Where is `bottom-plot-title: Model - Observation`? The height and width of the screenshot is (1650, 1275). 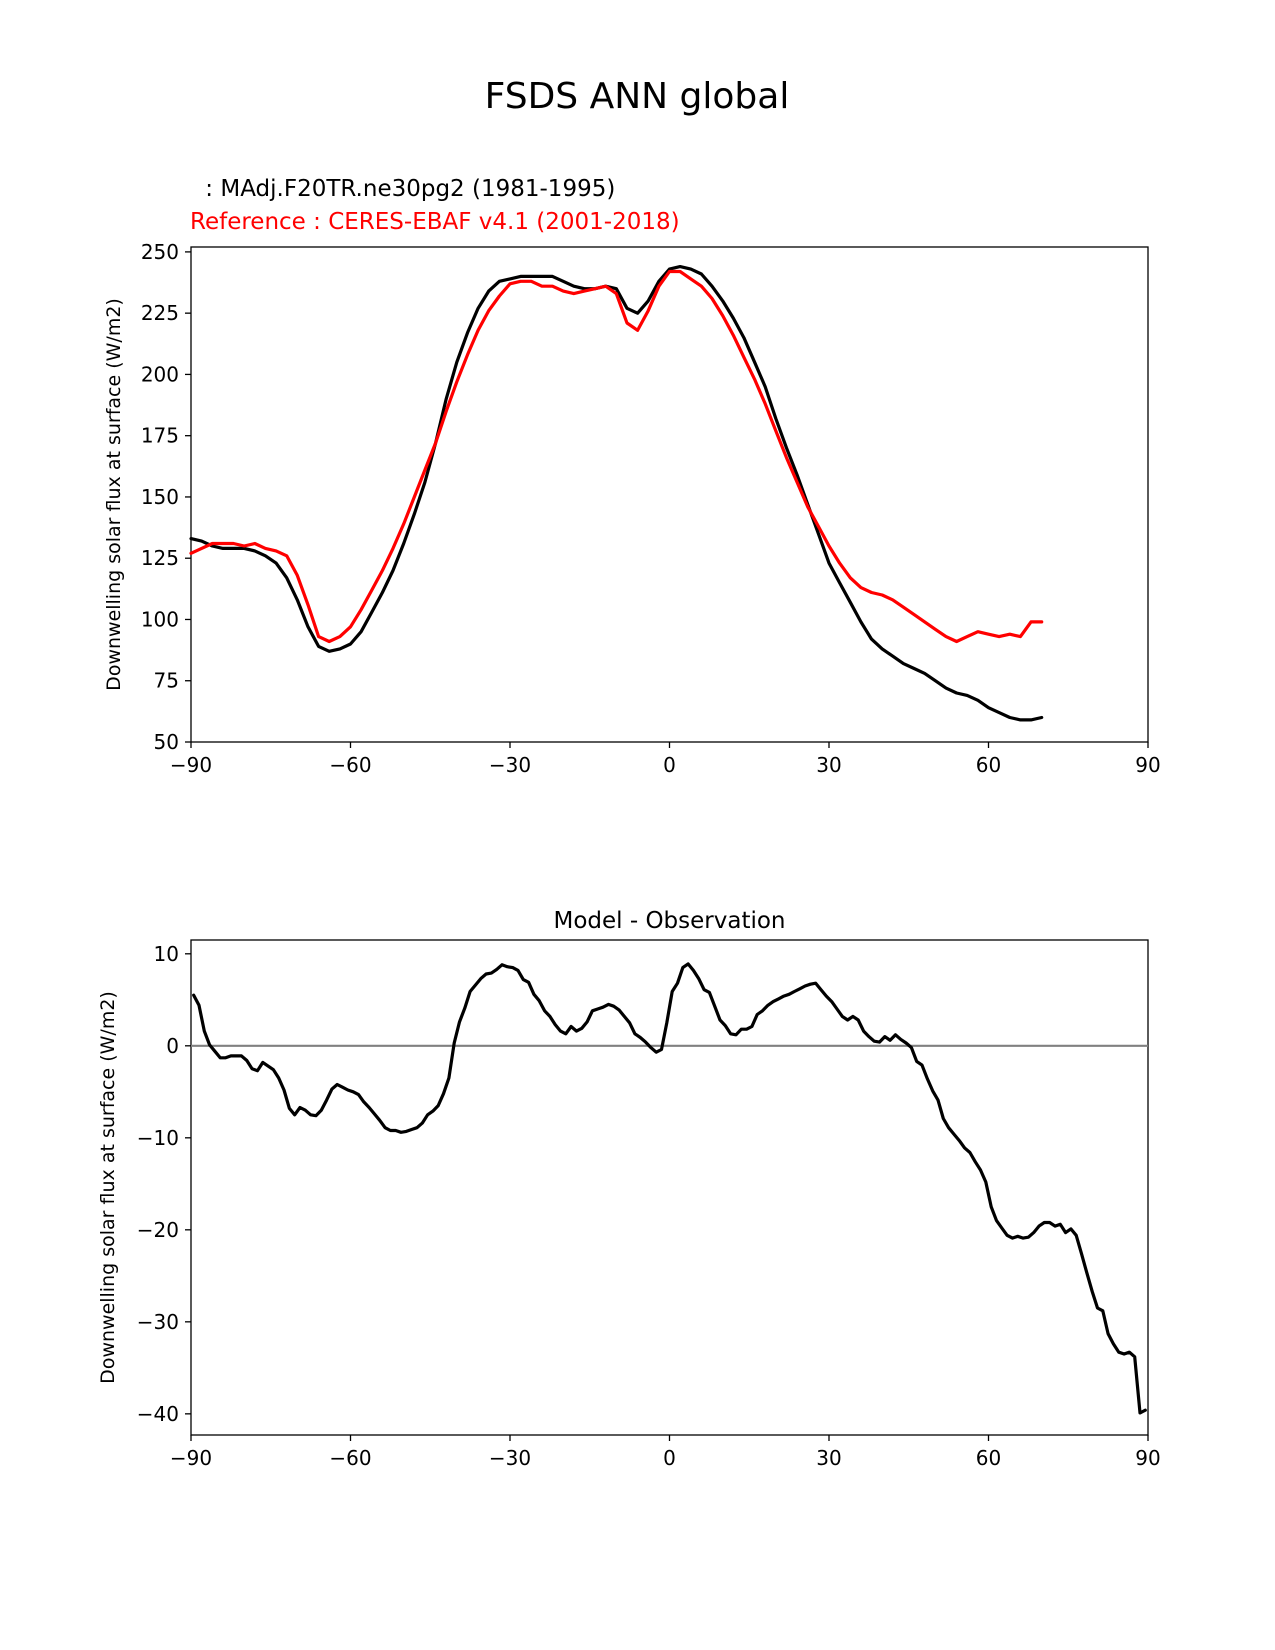 bottom-plot-title: Model - Observation is located at coordinates (669, 921).